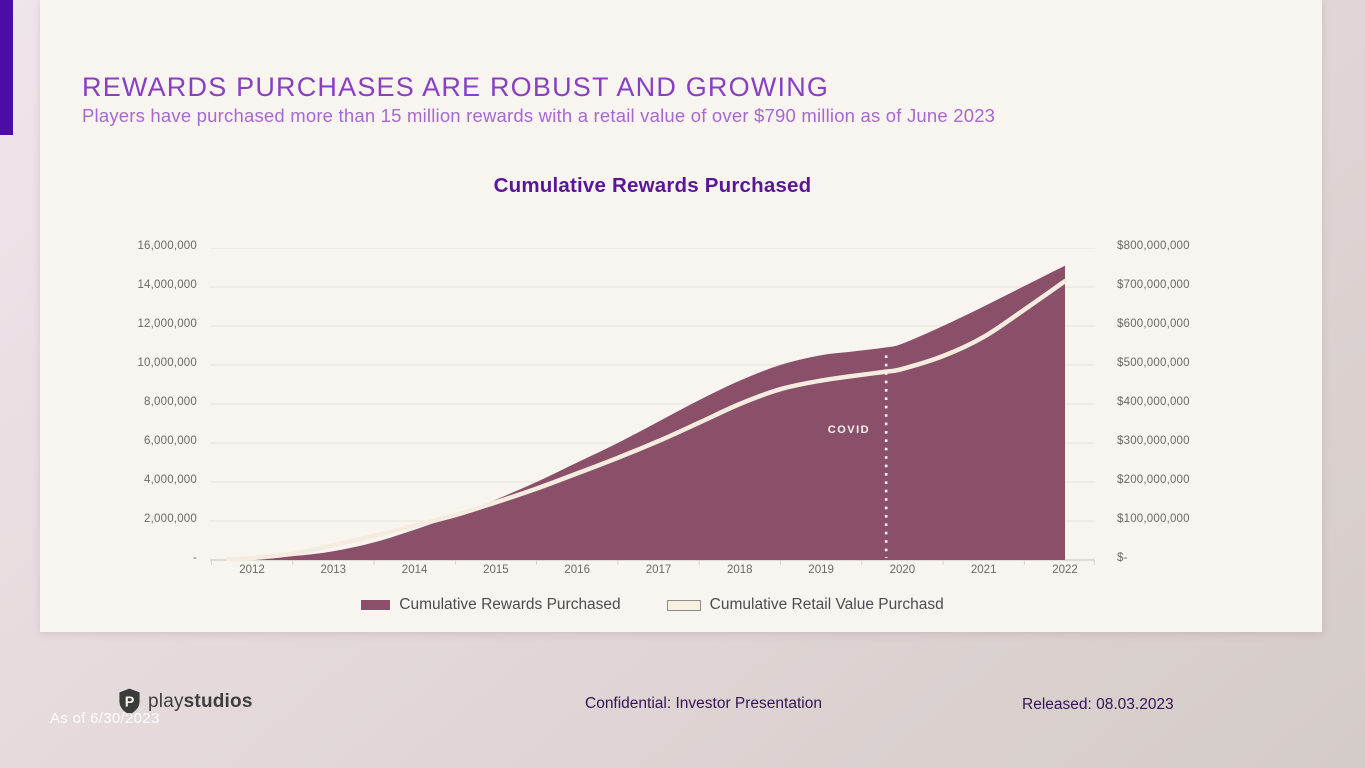 This screenshot has height=768, width=1365. Describe the element at coordinates (1122, 558) in the screenshot. I see `y-axis-right-label: $-` at that location.